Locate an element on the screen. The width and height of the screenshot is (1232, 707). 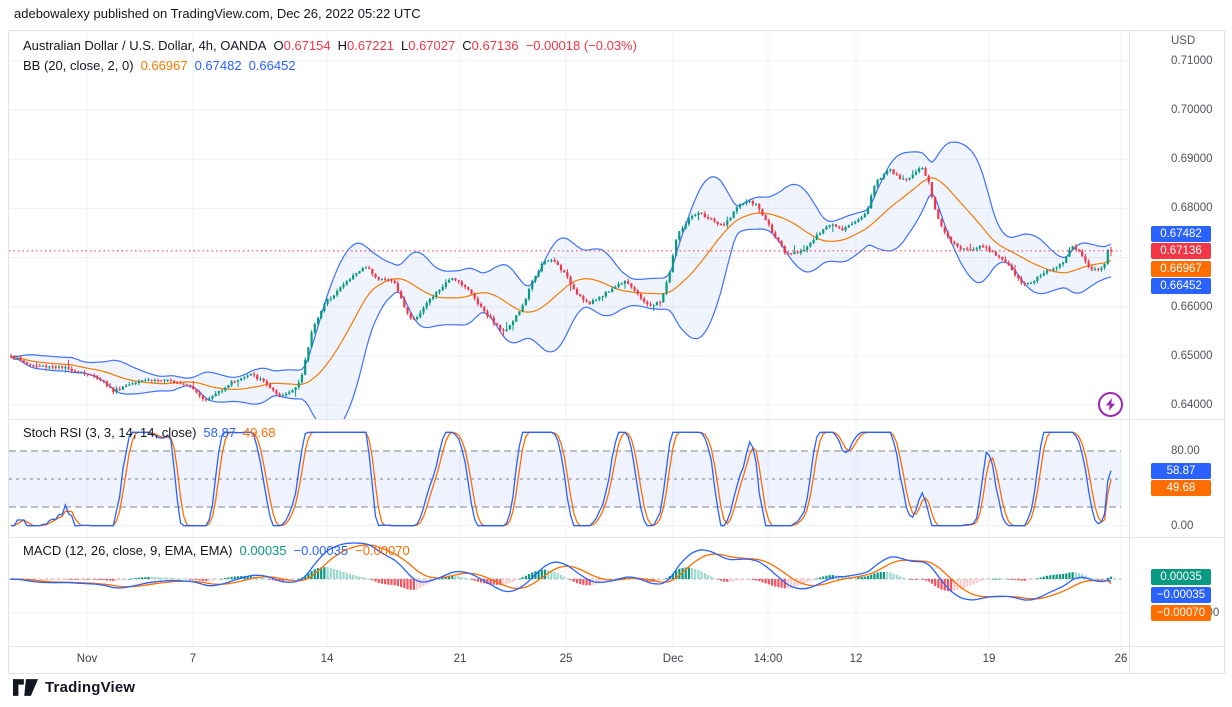
time-axis-separator is located at coordinates (616, 646).